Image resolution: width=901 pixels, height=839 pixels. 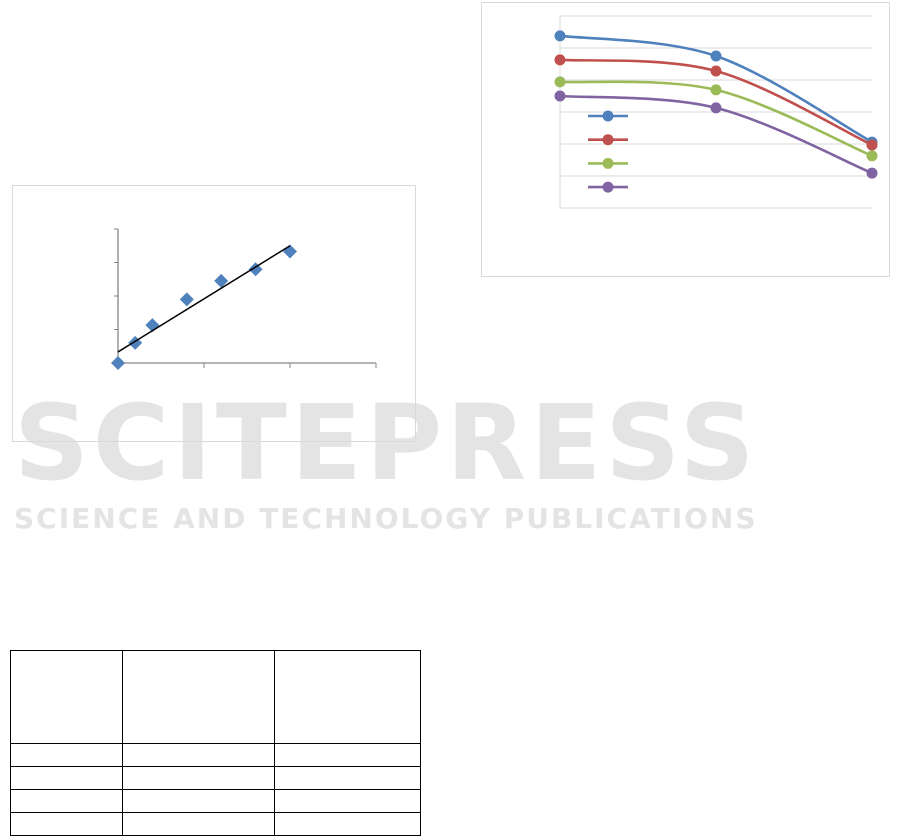 What do you see at coordinates (386, 443) in the screenshot?
I see `watermark-title: SCITEPRESS` at bounding box center [386, 443].